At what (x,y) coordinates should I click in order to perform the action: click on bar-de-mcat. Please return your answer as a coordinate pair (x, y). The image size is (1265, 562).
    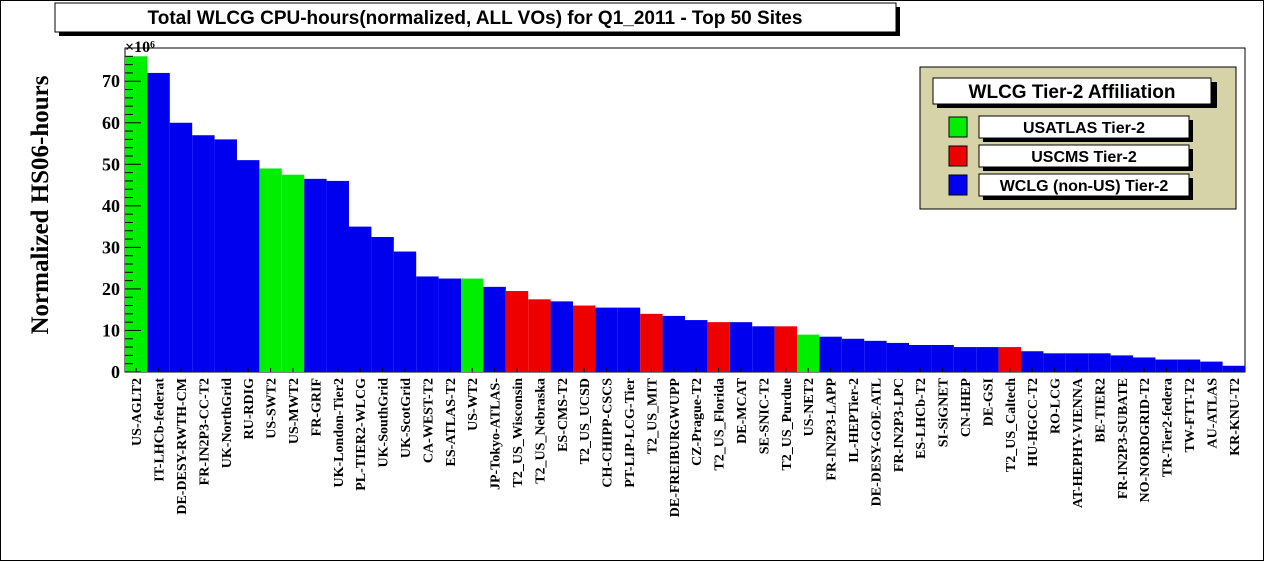
    Looking at the image, I should click on (741, 347).